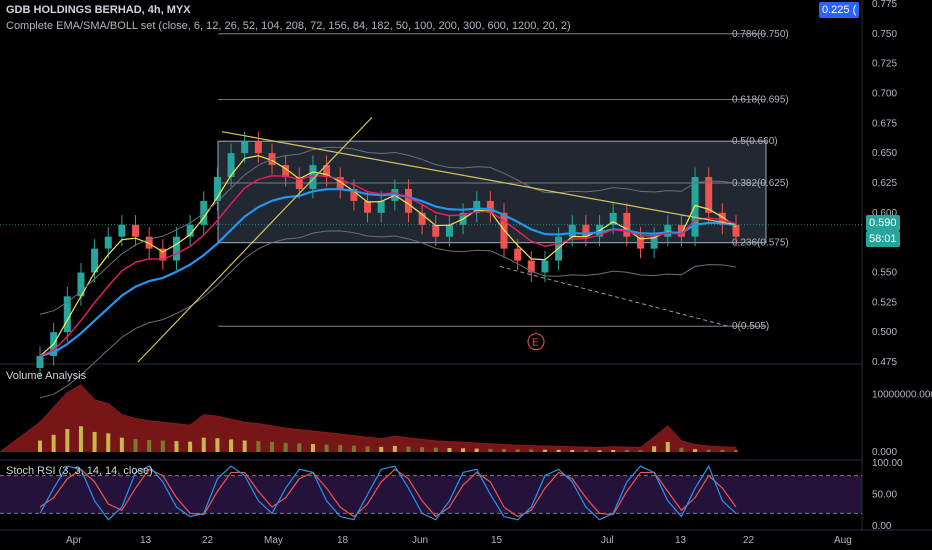 This screenshot has height=550, width=932. I want to click on trendline-resistance, so click(479, 178).